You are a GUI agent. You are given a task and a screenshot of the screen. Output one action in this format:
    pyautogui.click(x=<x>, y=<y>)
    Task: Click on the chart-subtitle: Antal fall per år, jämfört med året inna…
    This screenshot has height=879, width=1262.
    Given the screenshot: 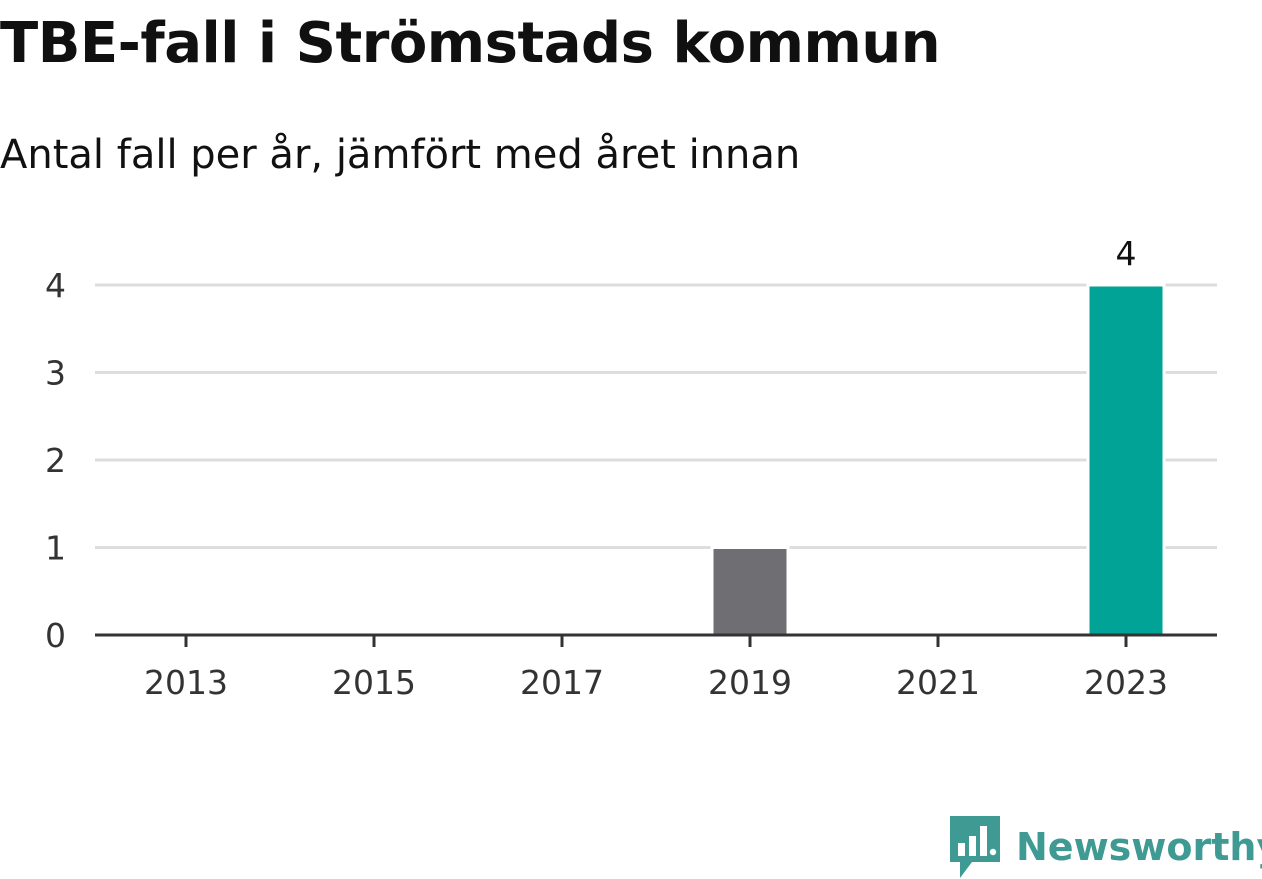 What is the action you would take?
    pyautogui.click(x=400, y=155)
    